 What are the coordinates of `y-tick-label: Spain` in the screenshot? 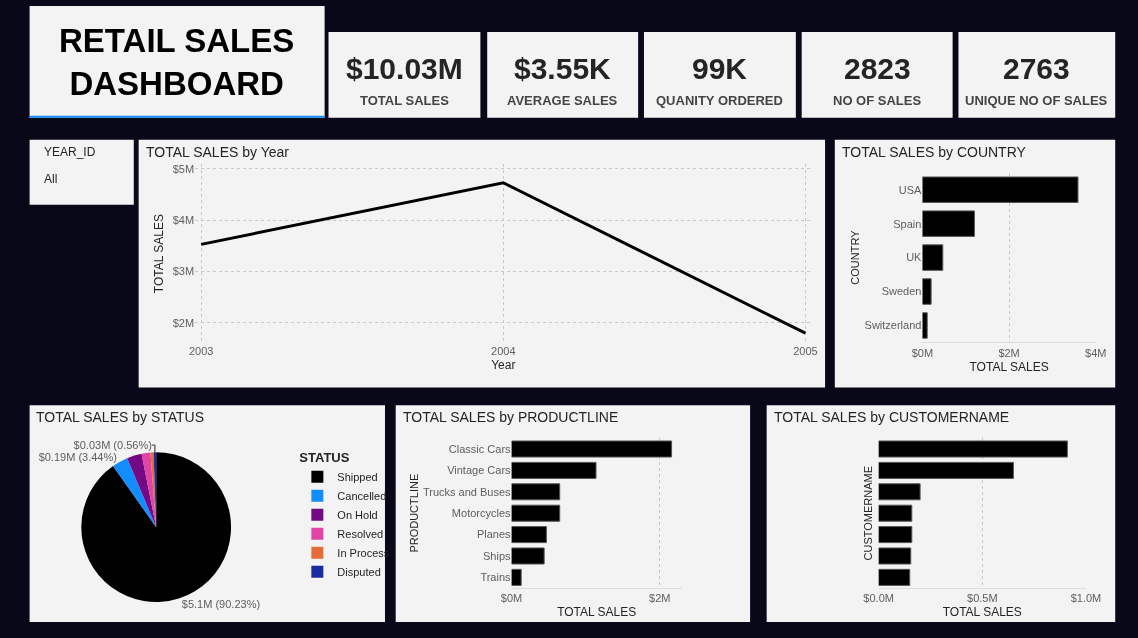 It's located at (907, 223).